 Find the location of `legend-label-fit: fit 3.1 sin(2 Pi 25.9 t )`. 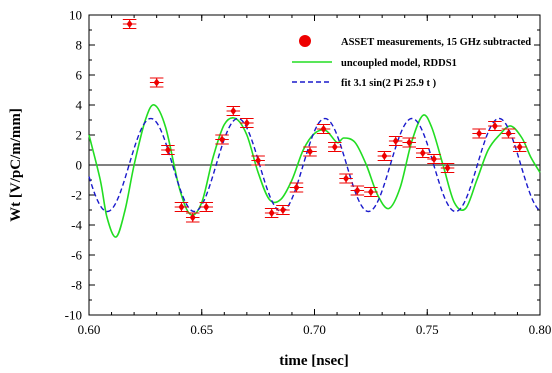

legend-label-fit: fit 3.1 sin(2 Pi 25.9 t ) is located at coordinates (389, 83).